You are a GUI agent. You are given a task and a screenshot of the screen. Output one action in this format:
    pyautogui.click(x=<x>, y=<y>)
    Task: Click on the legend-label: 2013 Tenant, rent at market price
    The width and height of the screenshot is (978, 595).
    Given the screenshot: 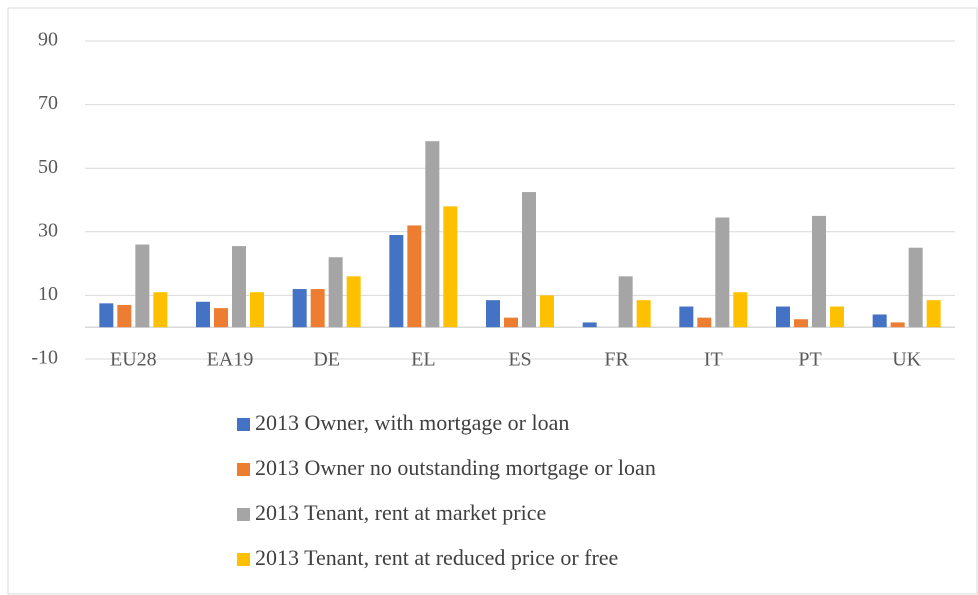 What is the action you would take?
    pyautogui.click(x=400, y=512)
    